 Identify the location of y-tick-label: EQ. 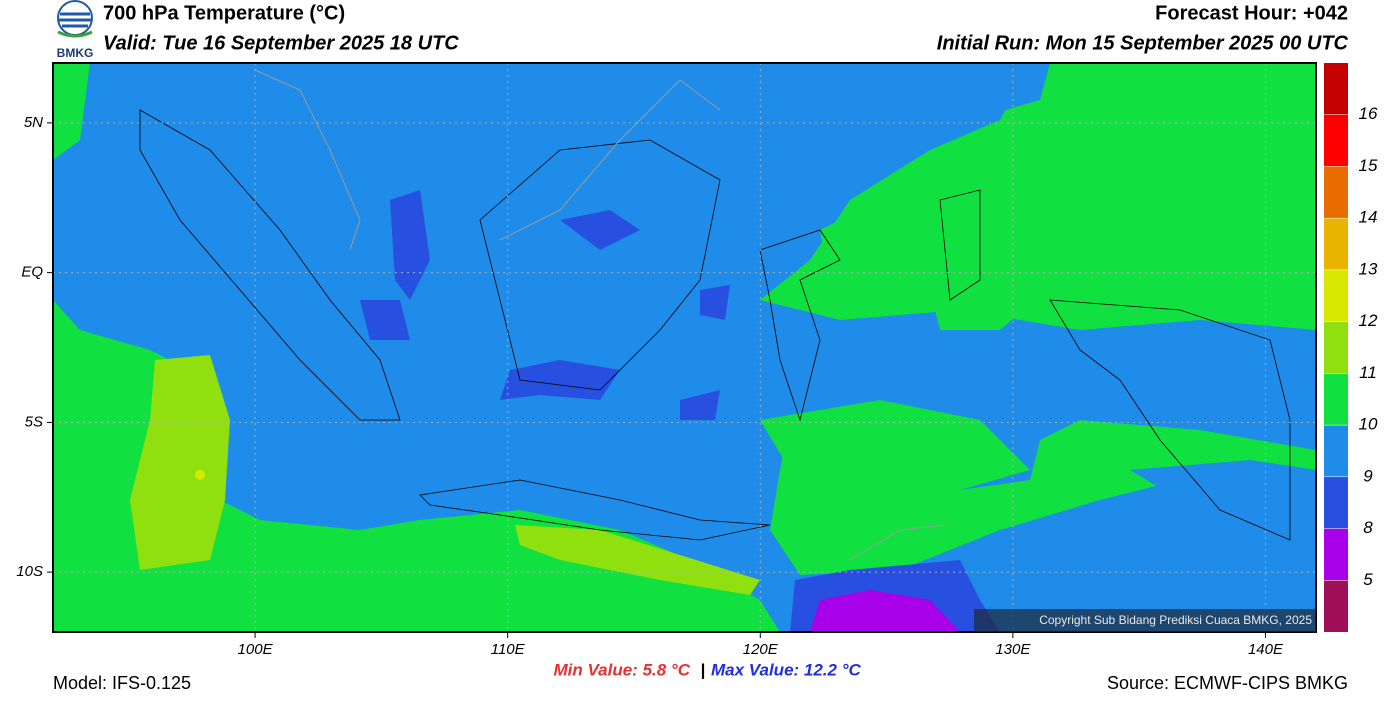
(32, 272).